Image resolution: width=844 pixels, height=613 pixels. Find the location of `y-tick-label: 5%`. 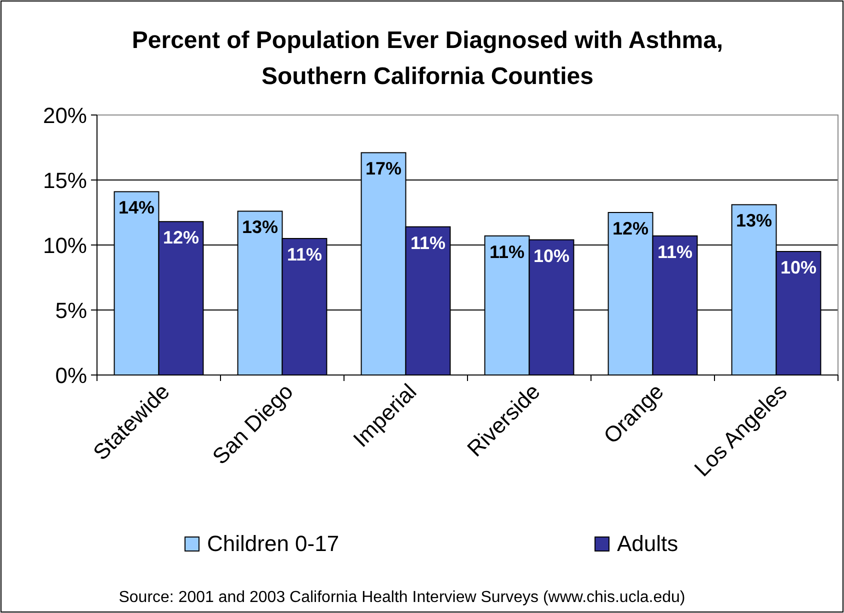

y-tick-label: 5% is located at coordinates (71, 310).